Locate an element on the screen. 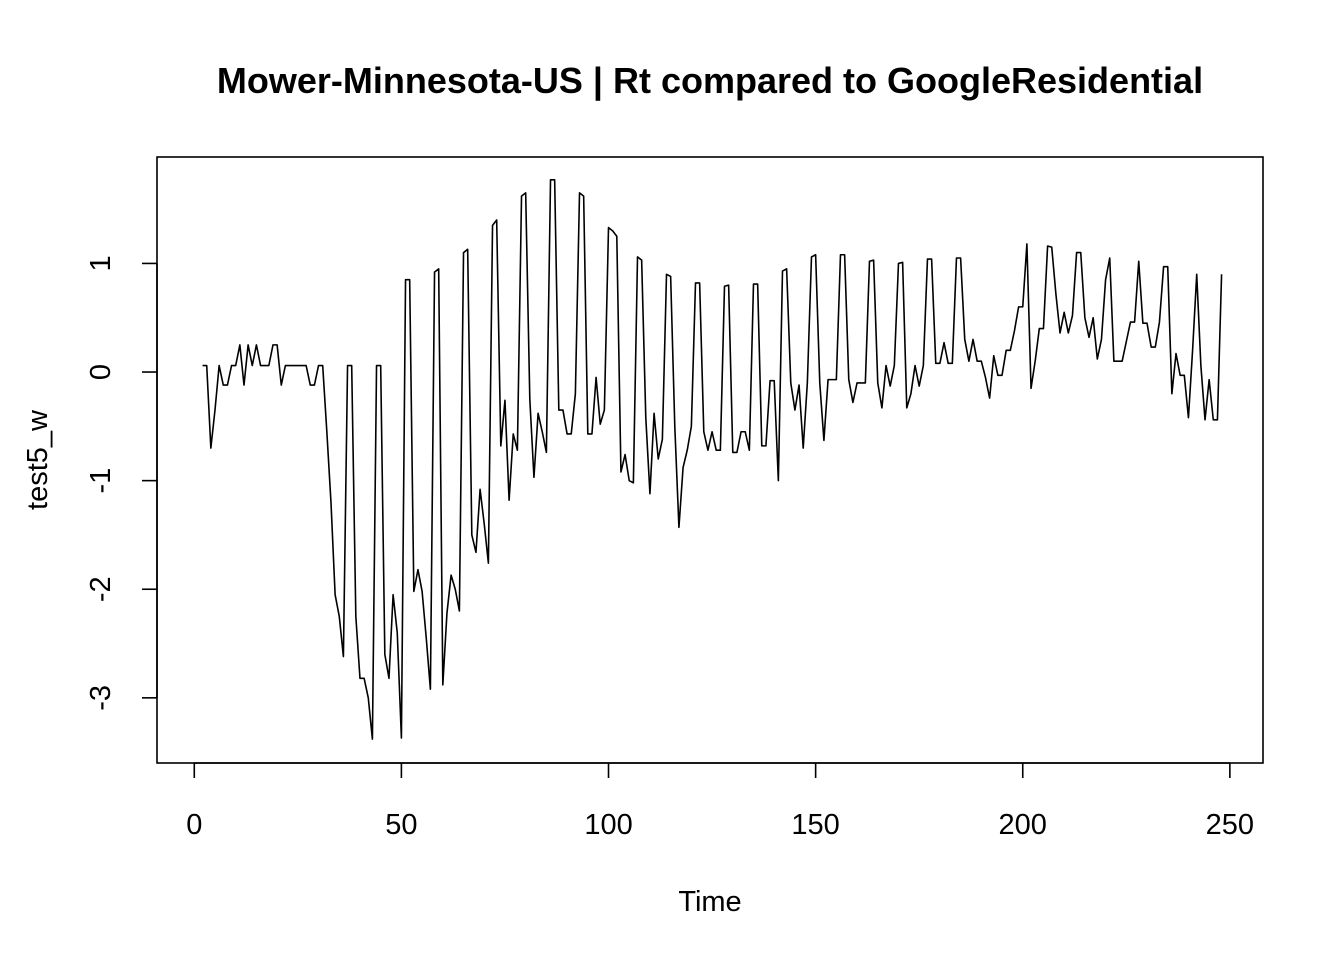 Image resolution: width=1344 pixels, height=960 pixels. y-tick-label: 0 is located at coordinates (101, 372).